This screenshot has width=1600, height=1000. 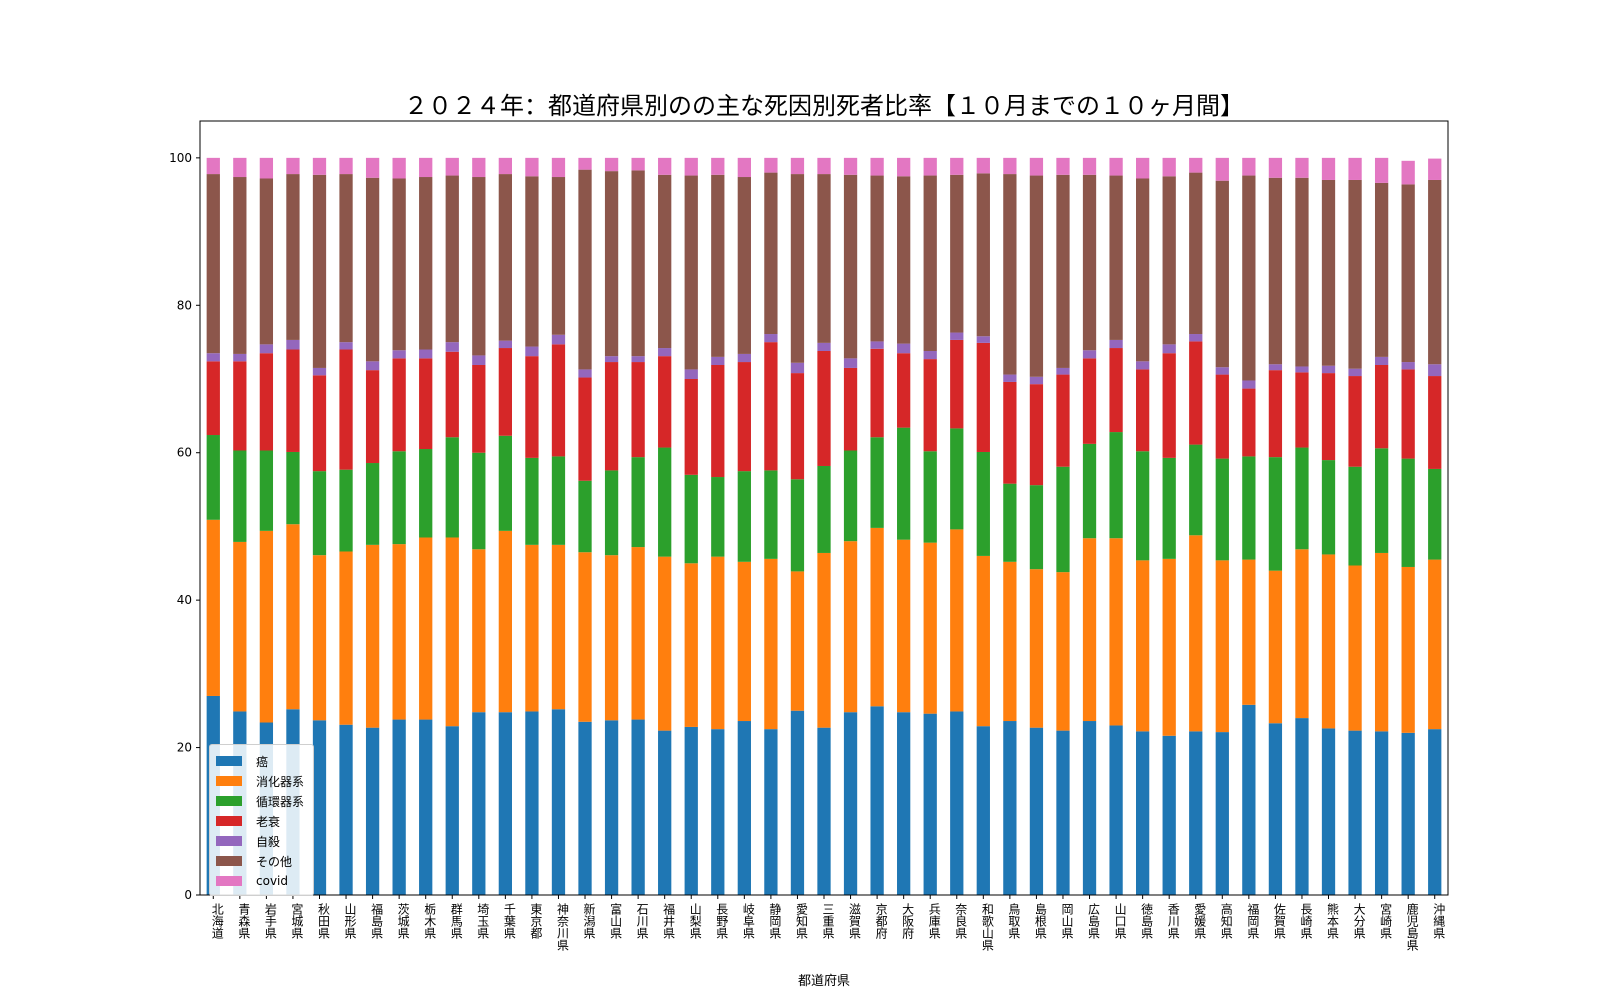 What do you see at coordinates (589, 920) in the screenshot?
I see `x-tick-label: 新潟県` at bounding box center [589, 920].